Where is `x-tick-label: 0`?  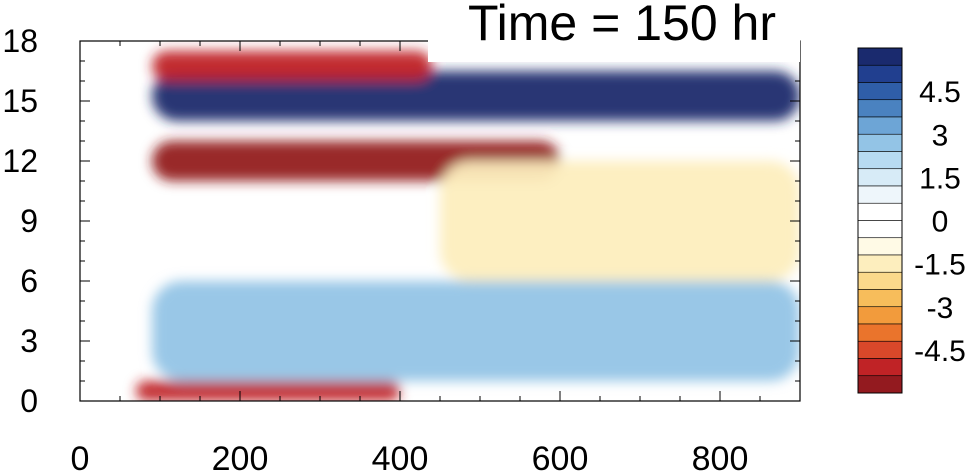
x-tick-label: 0 is located at coordinates (80, 456).